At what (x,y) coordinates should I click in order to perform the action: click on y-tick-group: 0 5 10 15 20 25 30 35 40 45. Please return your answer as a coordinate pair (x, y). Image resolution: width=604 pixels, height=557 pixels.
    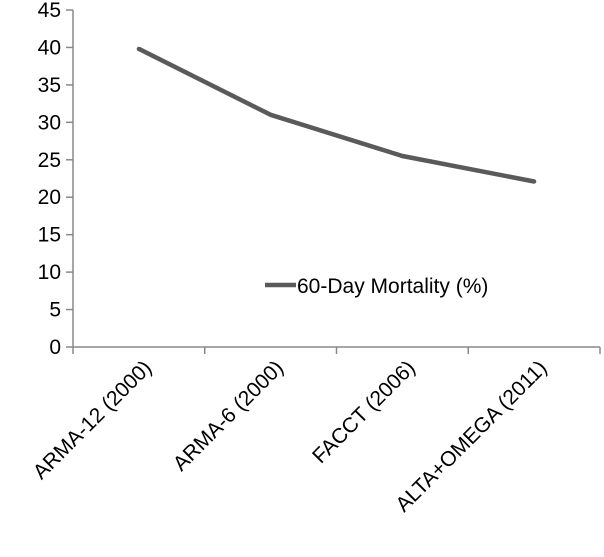
    Looking at the image, I should click on (55, 179).